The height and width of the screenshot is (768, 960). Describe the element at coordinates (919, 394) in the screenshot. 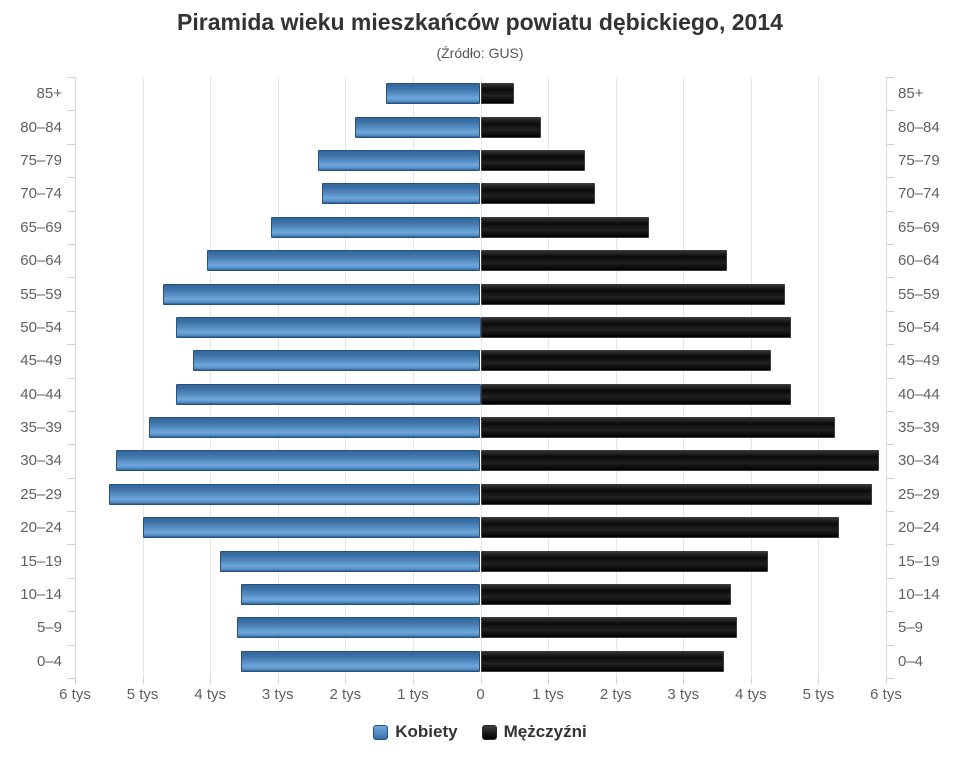

I see `y-axis-label-right: 40–44` at that location.